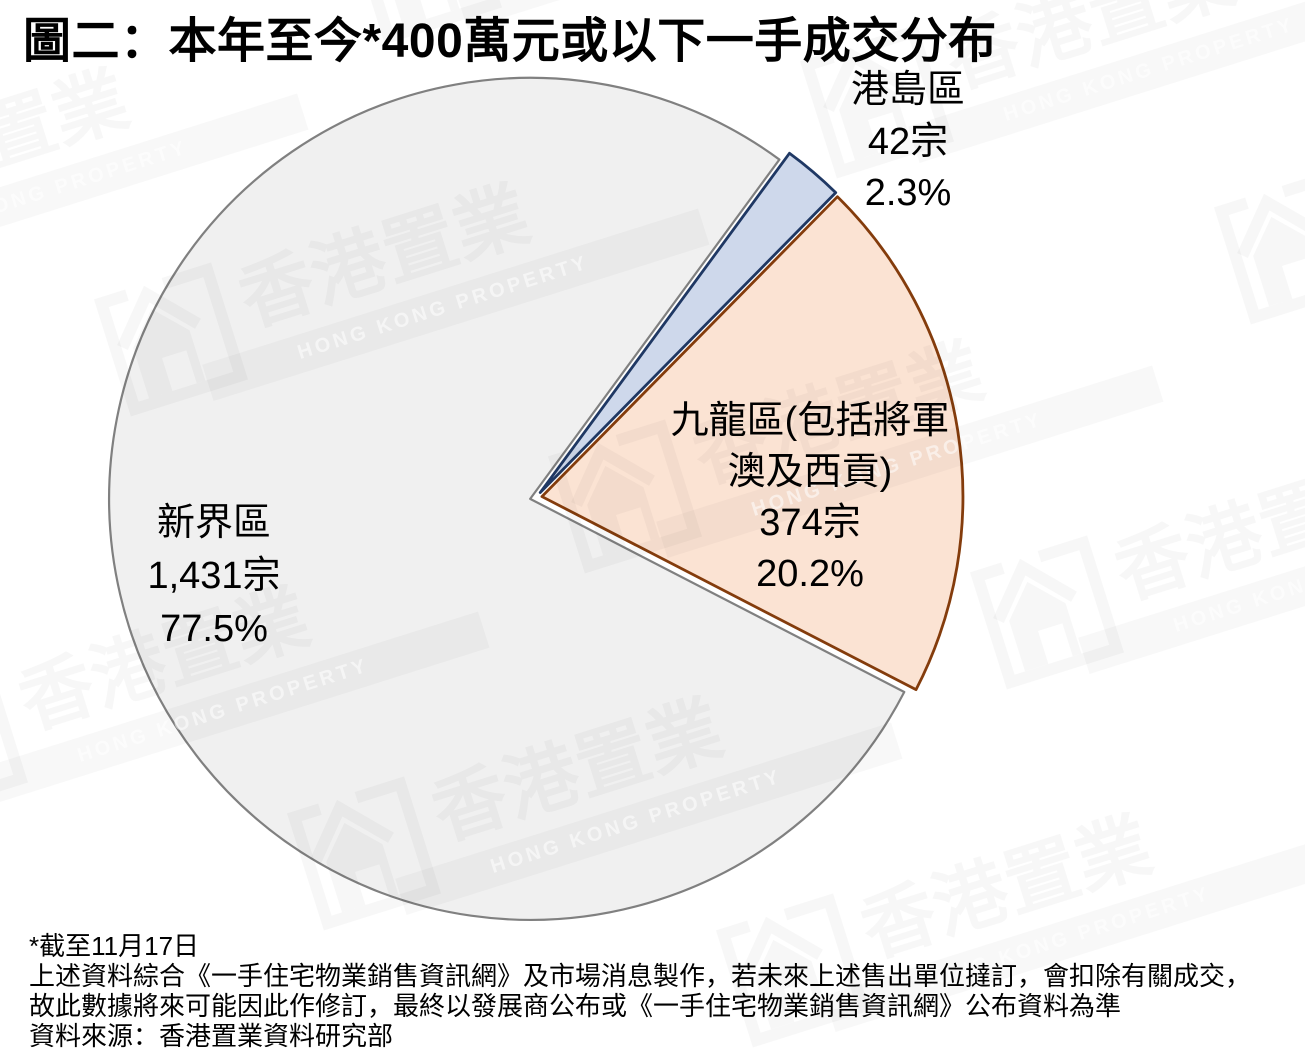 The image size is (1305, 1063). Describe the element at coordinates (211, 1036) in the screenshot. I see `svg-text: 資料來源：香港置業資料研究部` at that location.